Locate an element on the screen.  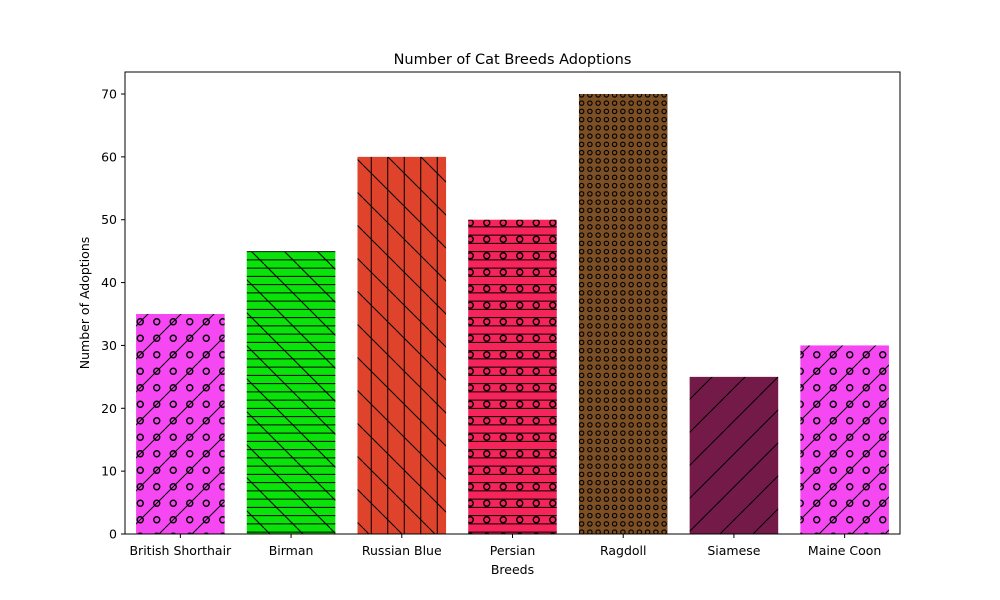
x-tick-label: Maine Coon is located at coordinates (844, 550).